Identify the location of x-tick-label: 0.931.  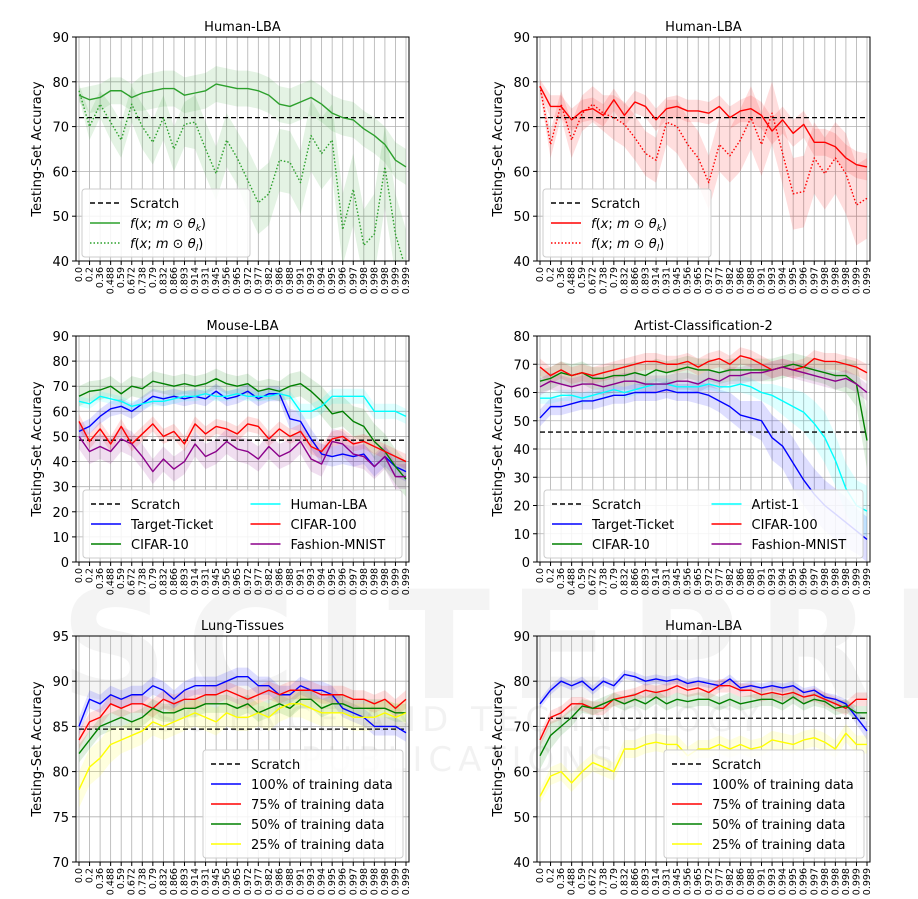
(667, 881).